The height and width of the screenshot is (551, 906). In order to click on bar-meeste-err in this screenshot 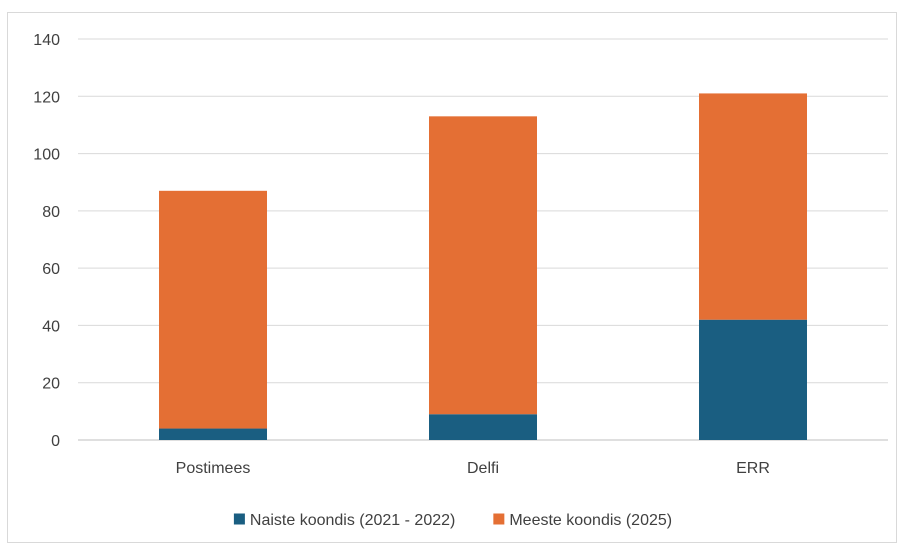, I will do `click(753, 206)`.